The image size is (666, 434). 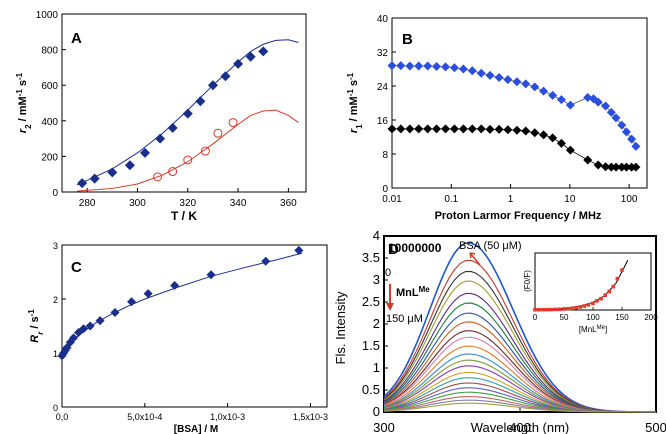 I want to click on panel-a-y-label-unit2: s, so click(x=23, y=84).